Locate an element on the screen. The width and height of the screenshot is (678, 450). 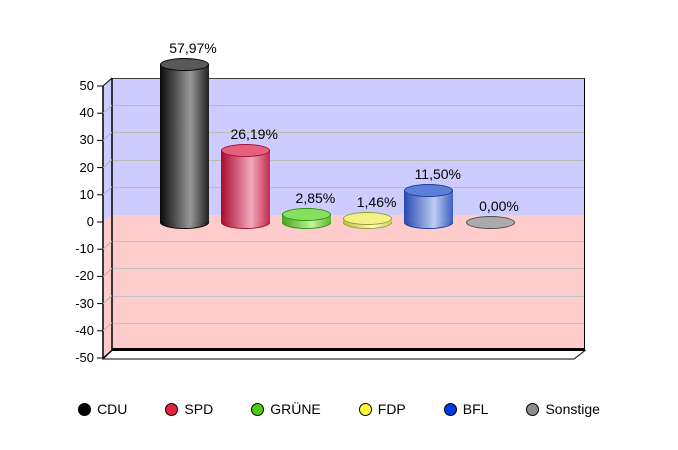
ytick-label-40: 40 is located at coordinates (86, 113).